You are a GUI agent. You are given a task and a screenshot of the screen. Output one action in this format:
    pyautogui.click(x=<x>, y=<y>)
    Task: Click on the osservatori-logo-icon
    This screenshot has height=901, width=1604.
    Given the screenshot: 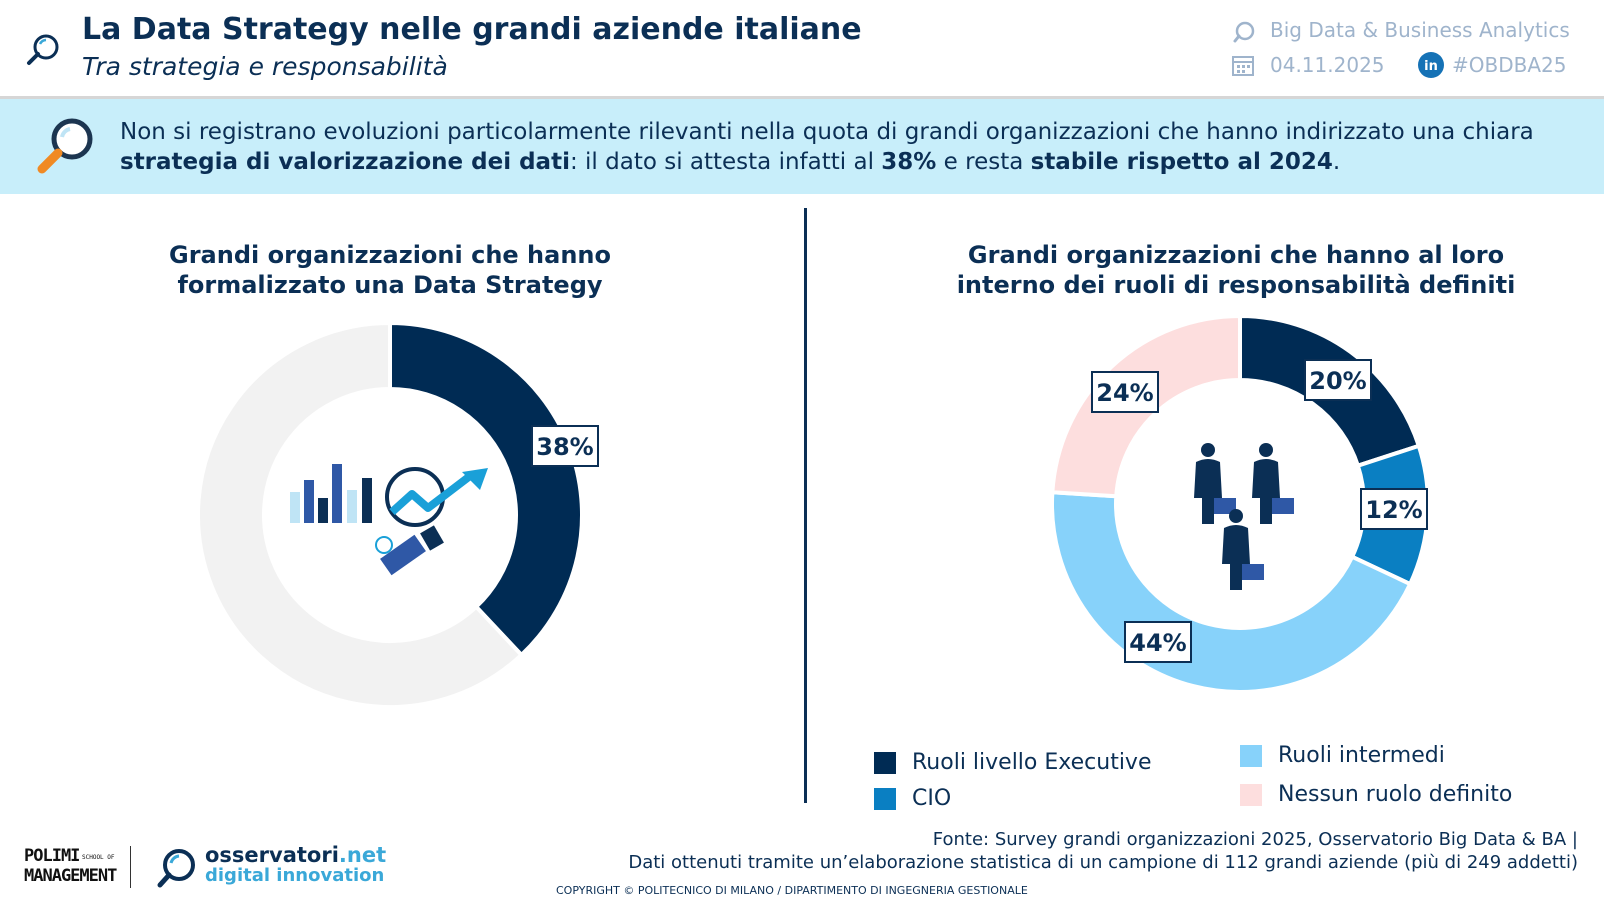 What is the action you would take?
    pyautogui.click(x=176, y=868)
    